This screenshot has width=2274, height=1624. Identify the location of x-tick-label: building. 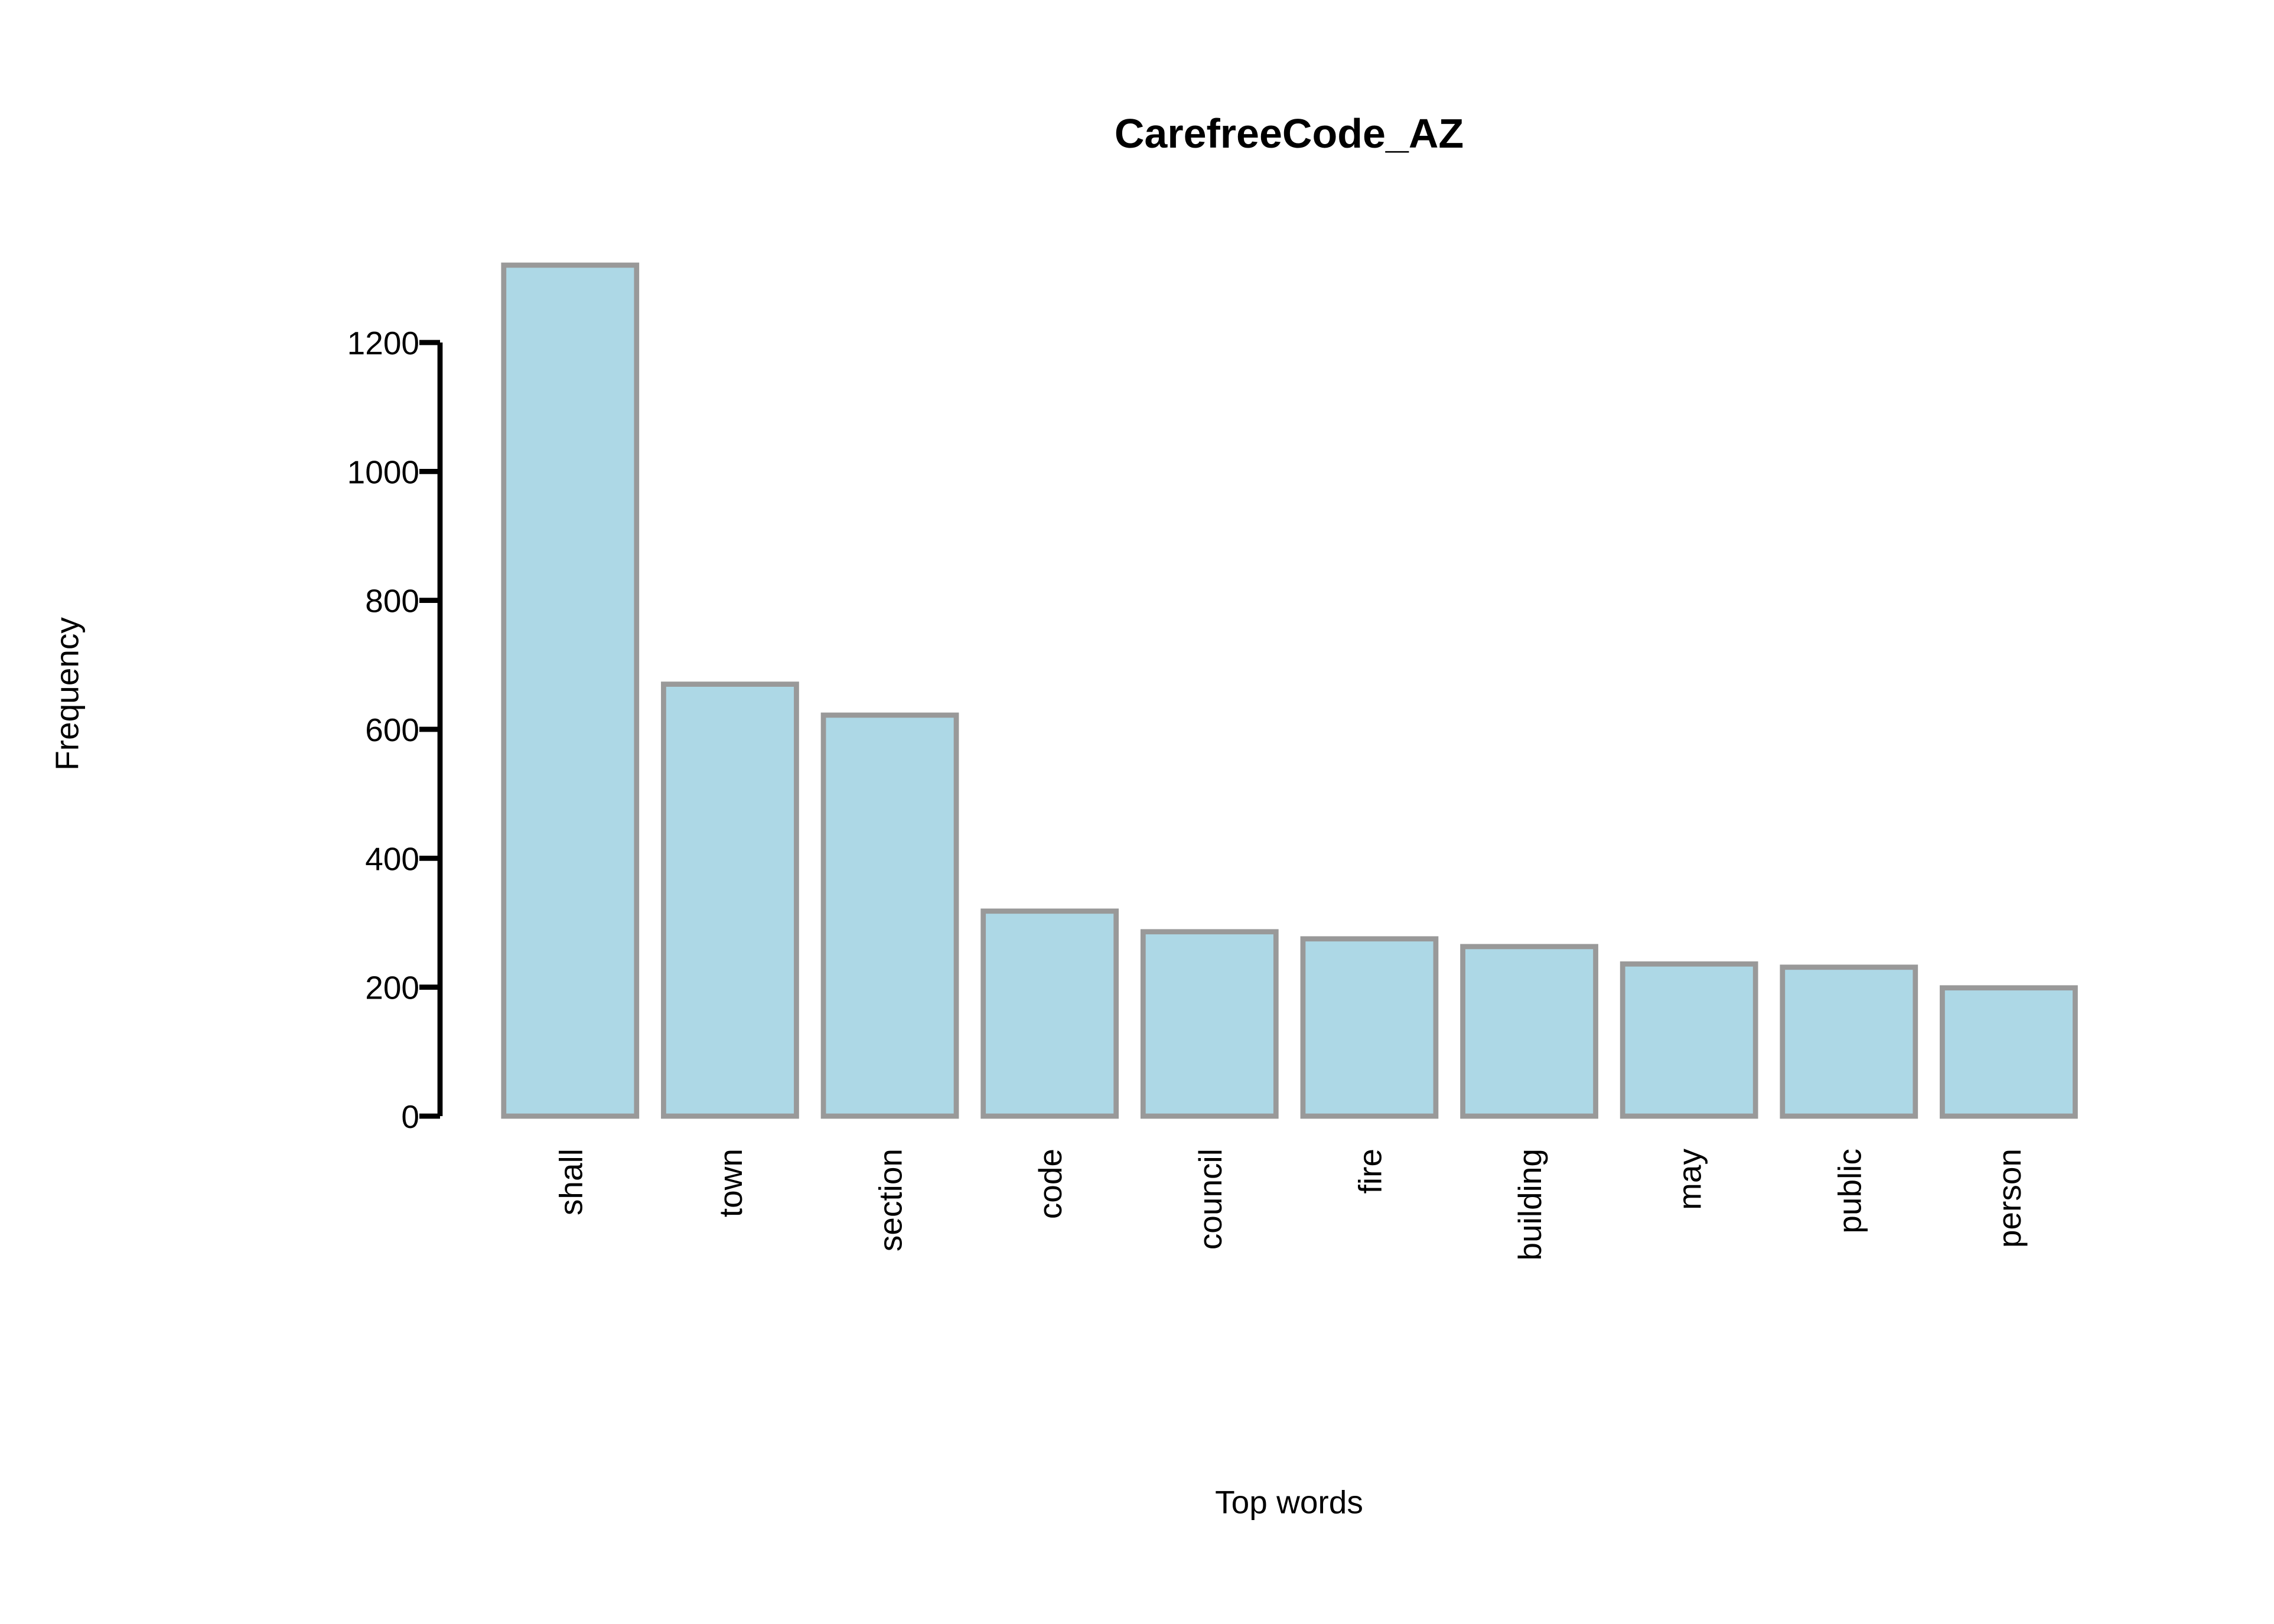
(1529, 1205).